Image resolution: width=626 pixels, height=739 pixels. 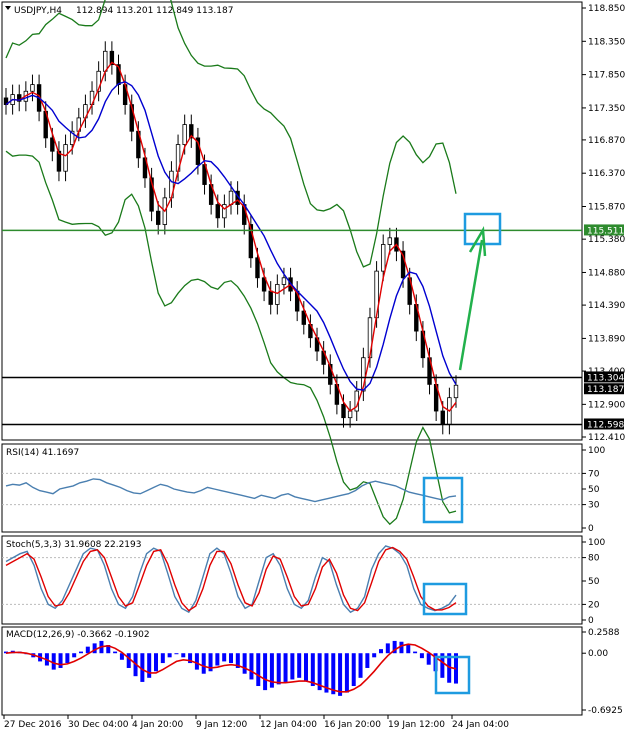 What do you see at coordinates (594, 474) in the screenshot?
I see `indicator-tick-label: 70` at bounding box center [594, 474].